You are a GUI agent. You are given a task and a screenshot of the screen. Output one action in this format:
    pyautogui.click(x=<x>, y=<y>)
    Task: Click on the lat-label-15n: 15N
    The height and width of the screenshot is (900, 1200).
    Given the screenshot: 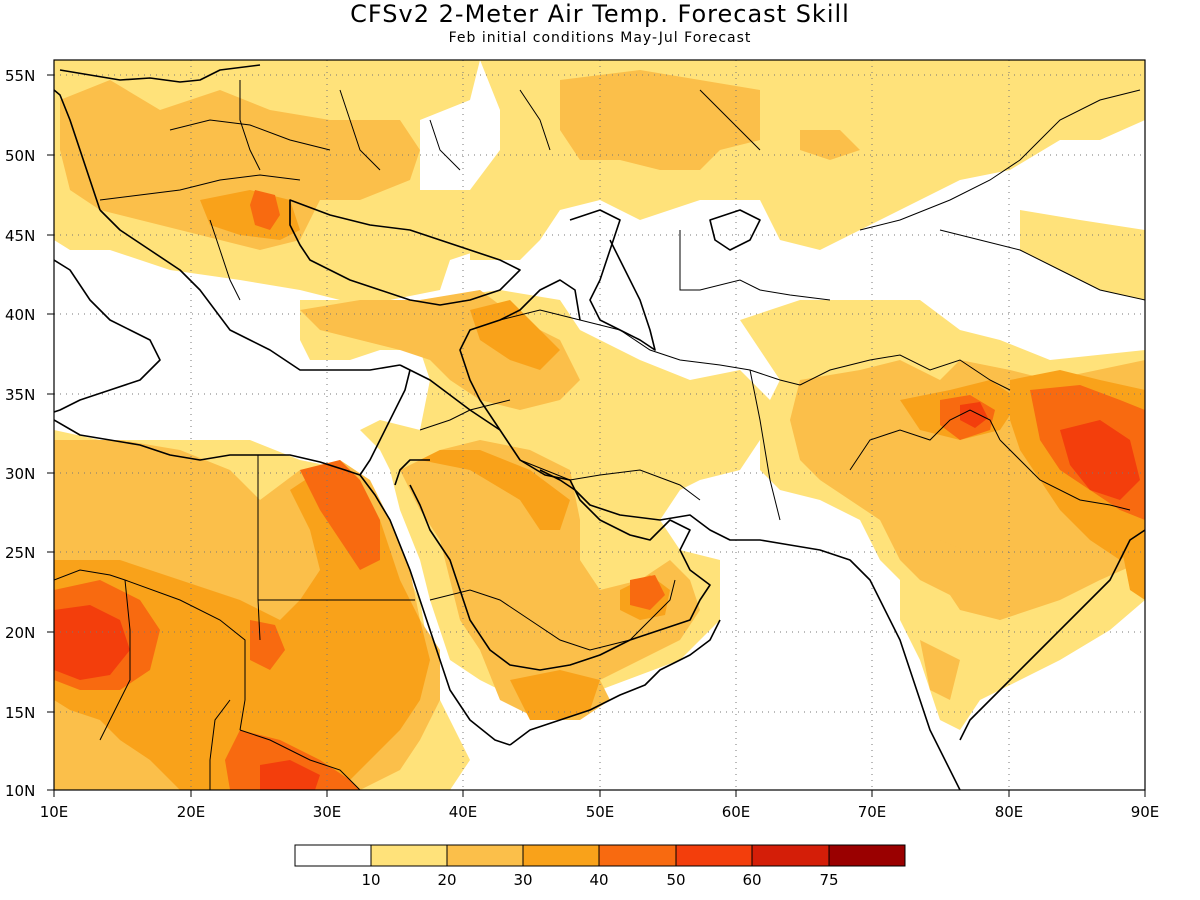 What is the action you would take?
    pyautogui.click(x=20, y=713)
    